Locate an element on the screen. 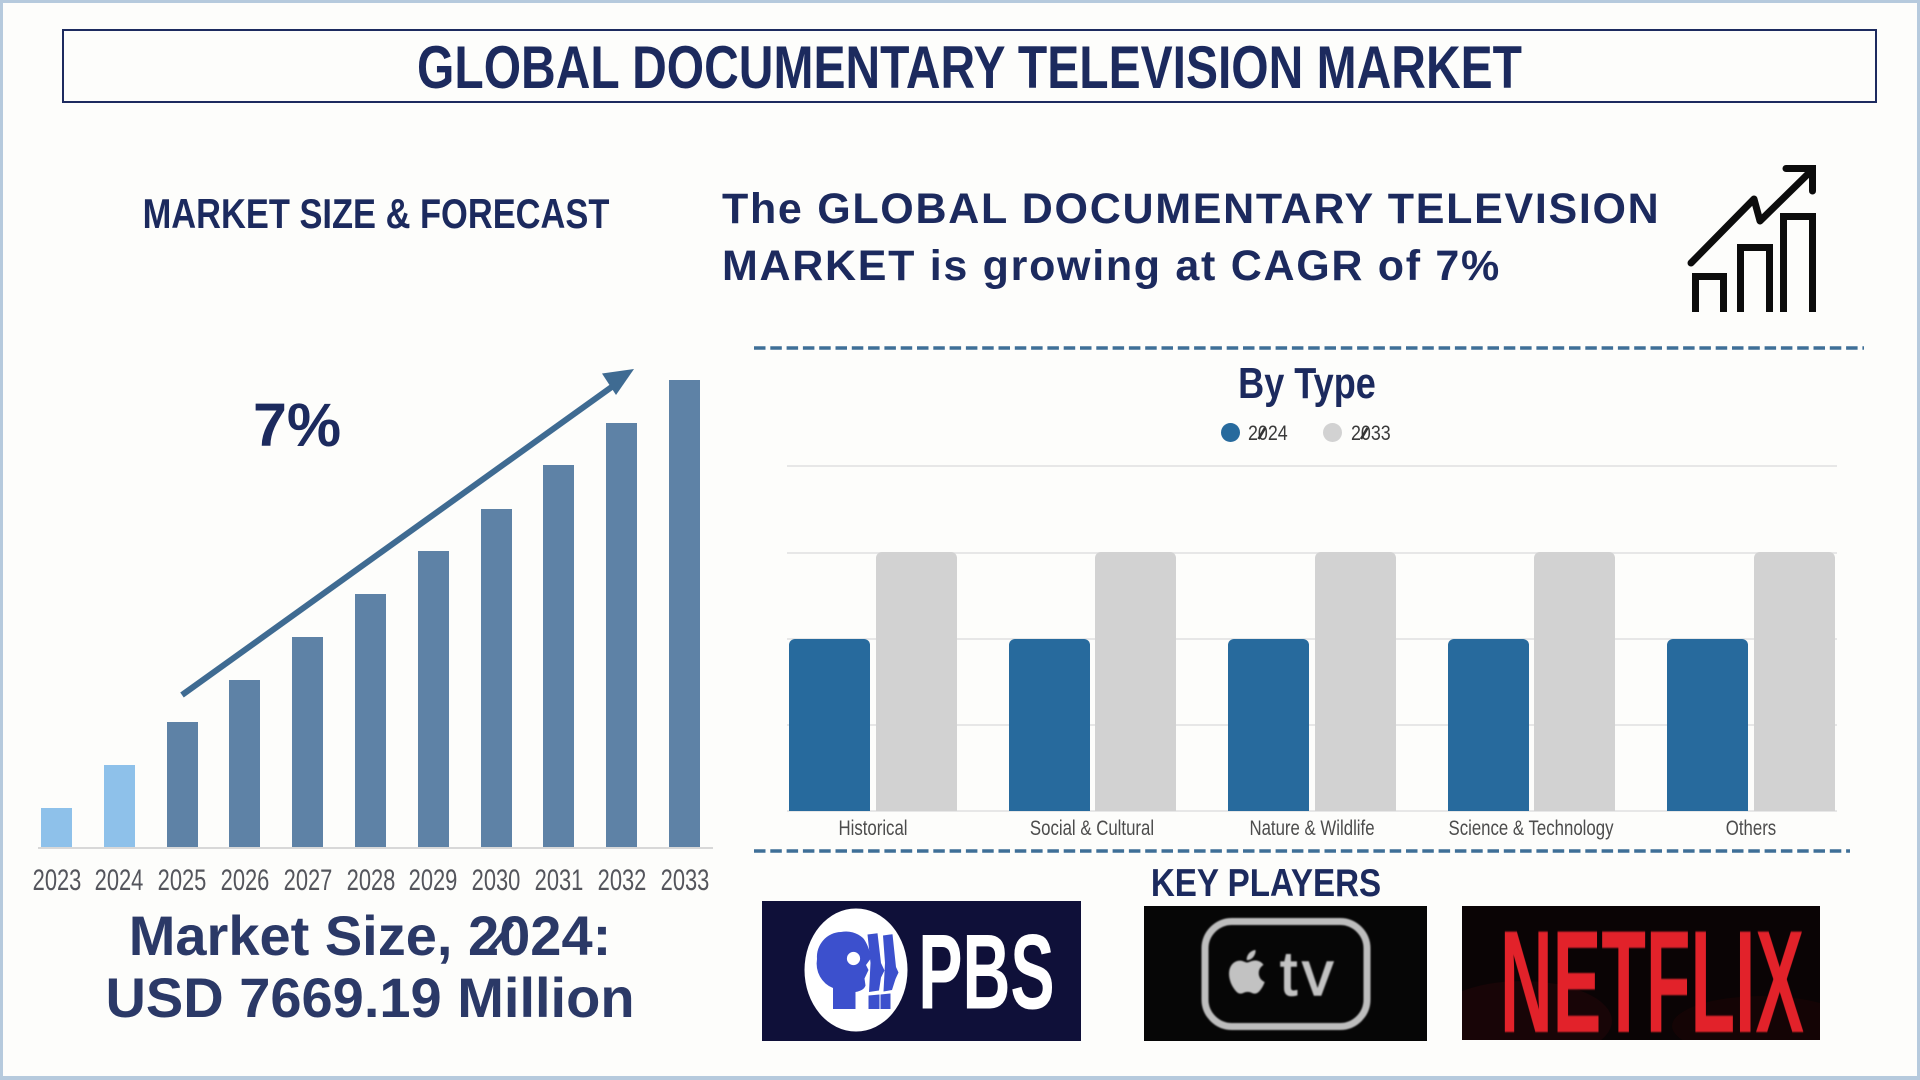 This screenshot has height=1080, width=1920. svg-text: tv is located at coordinates (1309, 974).